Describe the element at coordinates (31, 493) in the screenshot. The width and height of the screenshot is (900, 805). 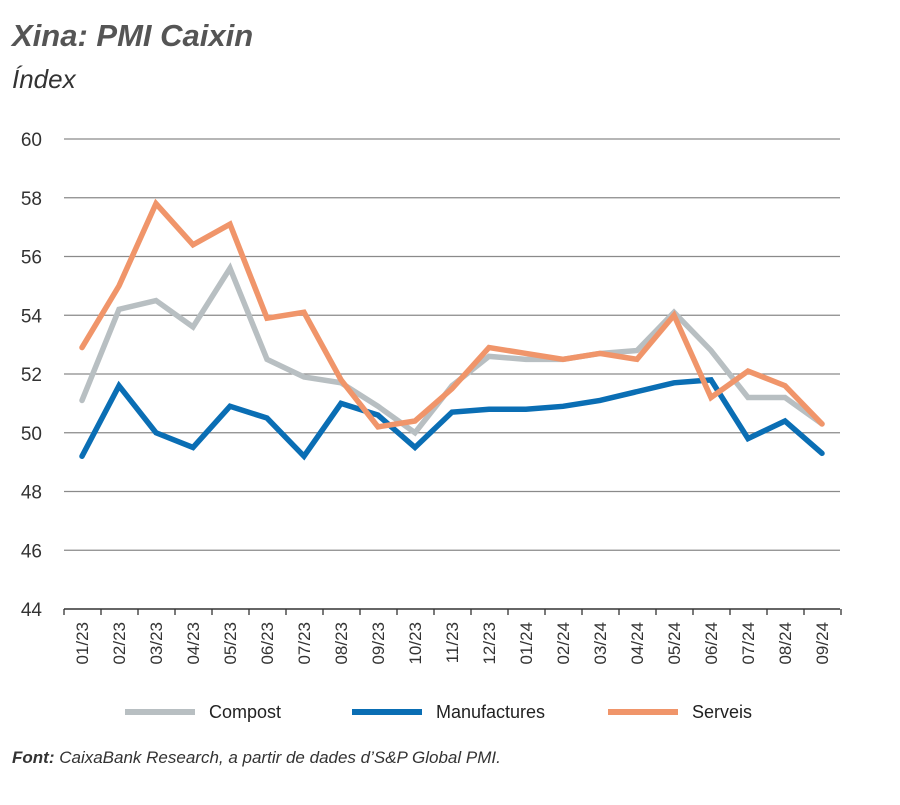
I see `y-tick-label: 48` at that location.